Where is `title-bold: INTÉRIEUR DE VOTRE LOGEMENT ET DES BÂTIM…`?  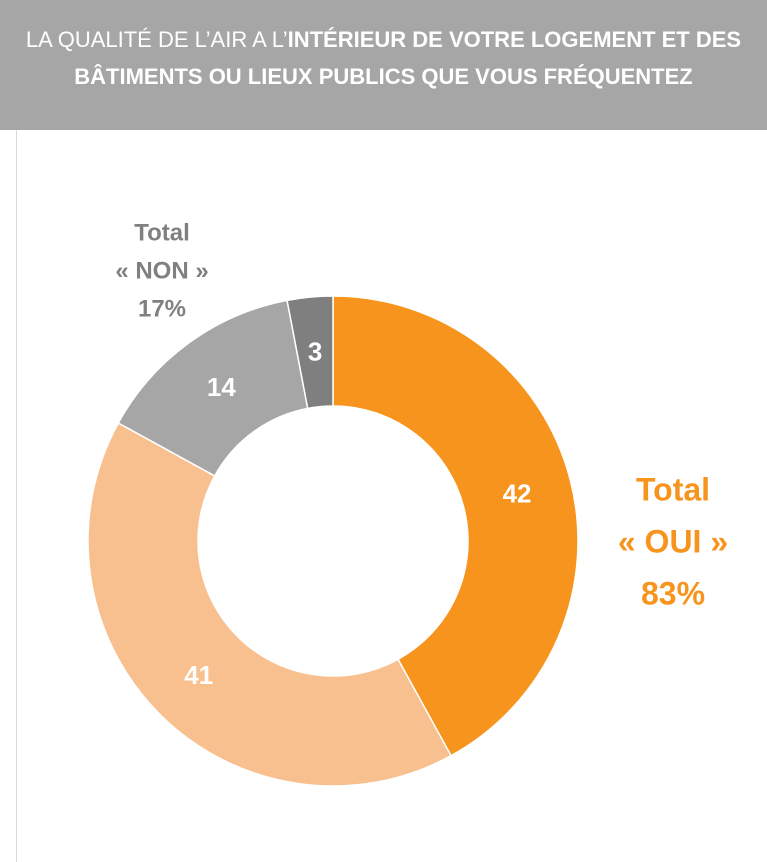
title-bold: INTÉRIEUR DE VOTRE LOGEMENT ET DES BÂTIM… is located at coordinates (408, 58).